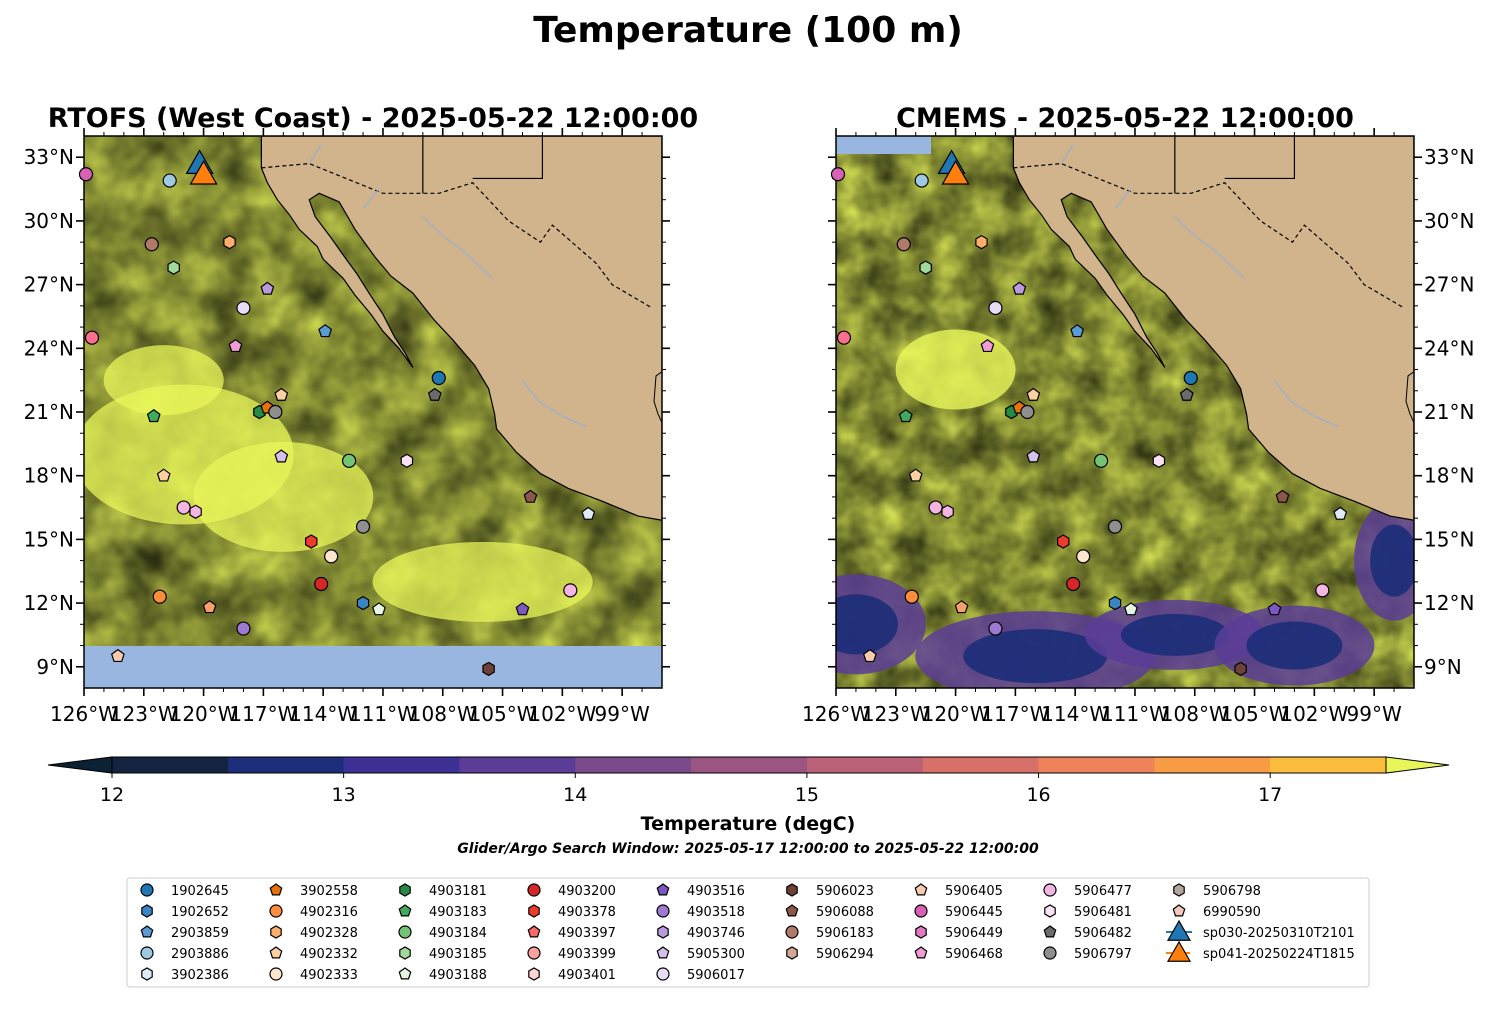 Image resolution: width=1497 pixels, height=1014 pixels. Describe the element at coordinates (716, 975) in the screenshot. I see `legend-label: 5906017` at that location.